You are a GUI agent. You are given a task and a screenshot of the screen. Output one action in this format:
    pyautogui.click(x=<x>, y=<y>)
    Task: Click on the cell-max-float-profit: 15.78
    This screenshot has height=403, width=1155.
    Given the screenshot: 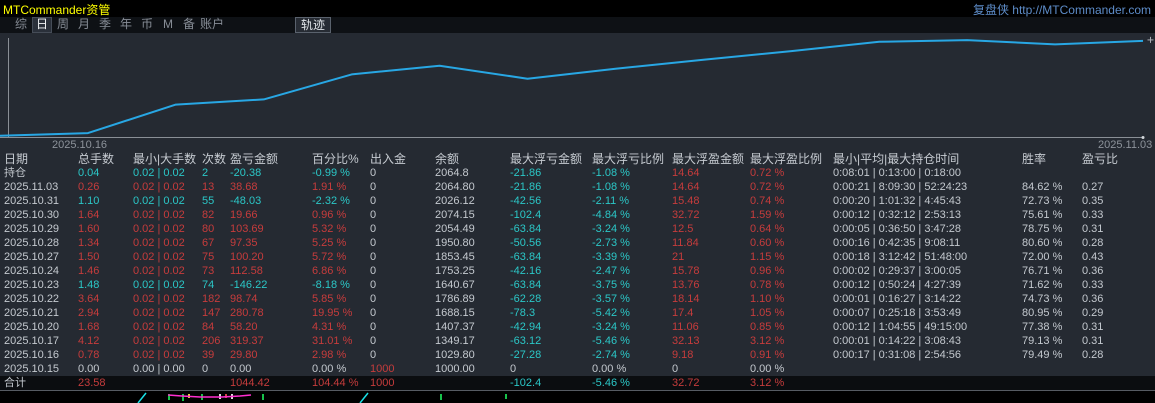 What is the action you would take?
    pyautogui.click(x=686, y=271)
    